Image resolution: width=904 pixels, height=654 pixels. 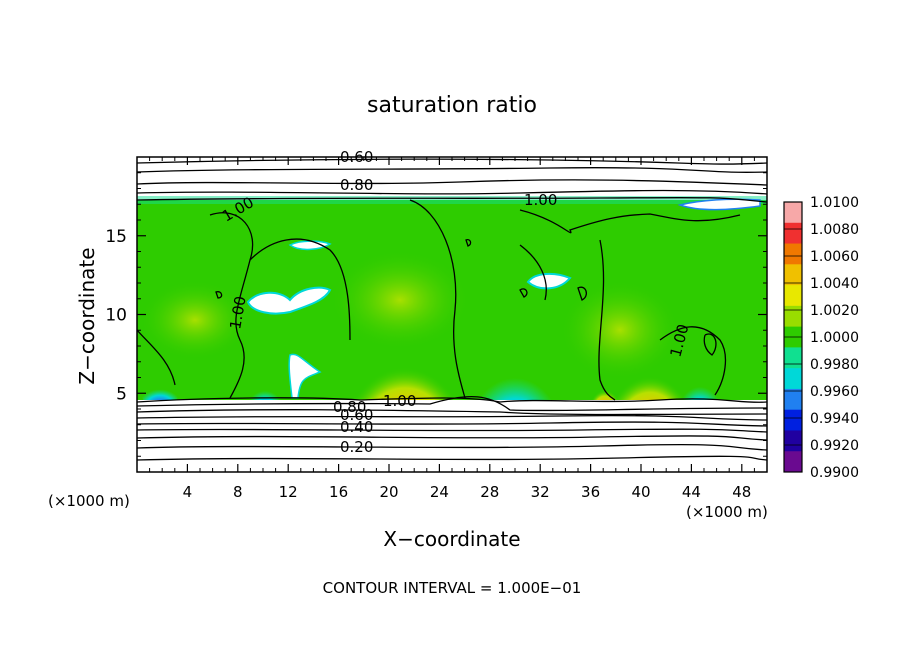 What do you see at coordinates (89, 501) in the screenshot?
I see `x-unit-label: (×1000 m)` at bounding box center [89, 501].